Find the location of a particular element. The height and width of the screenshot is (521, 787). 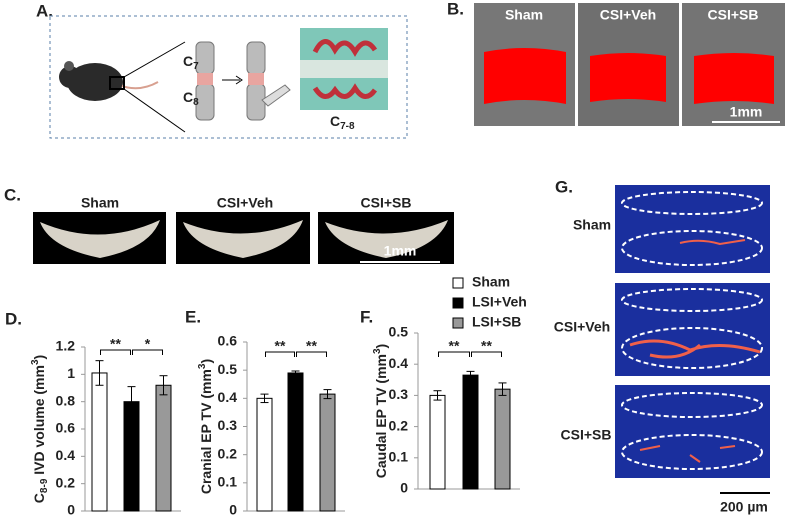

y-tick-label: 0.8 is located at coordinates (66, 400).